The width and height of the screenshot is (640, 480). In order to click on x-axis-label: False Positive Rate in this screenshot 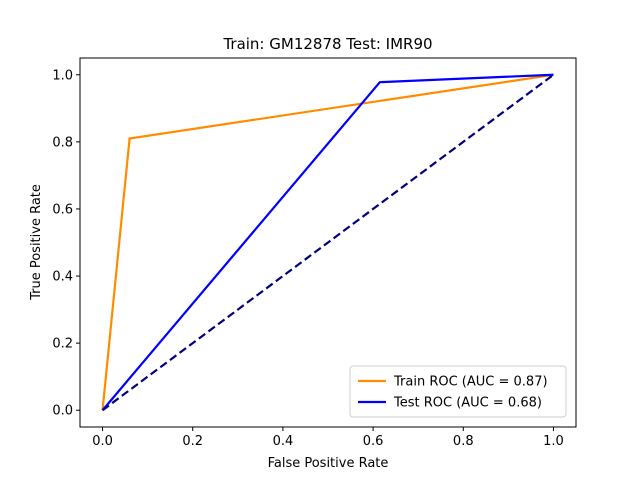, I will do `click(328, 463)`.